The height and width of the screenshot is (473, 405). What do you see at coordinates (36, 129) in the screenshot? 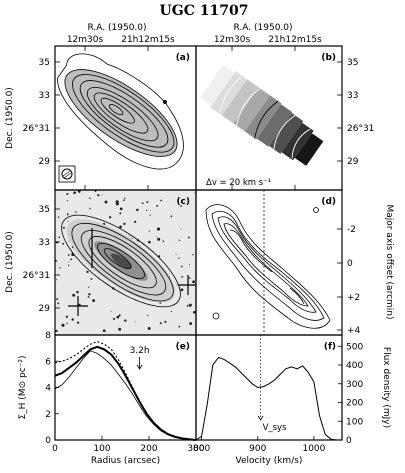
I see `dec-tick-a-31: 26°31` at bounding box center [36, 129].